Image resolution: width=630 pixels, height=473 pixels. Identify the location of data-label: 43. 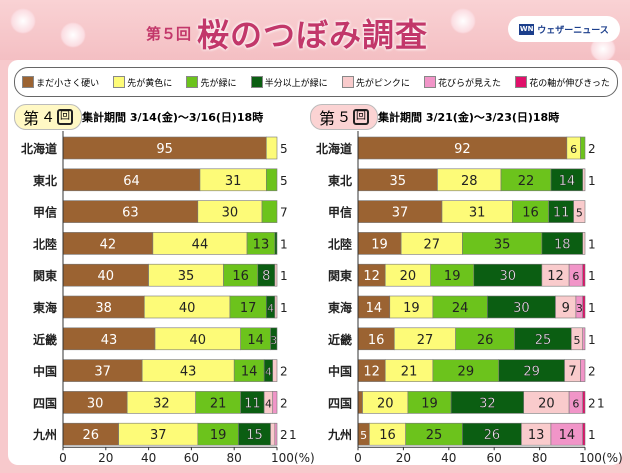
(188, 372).